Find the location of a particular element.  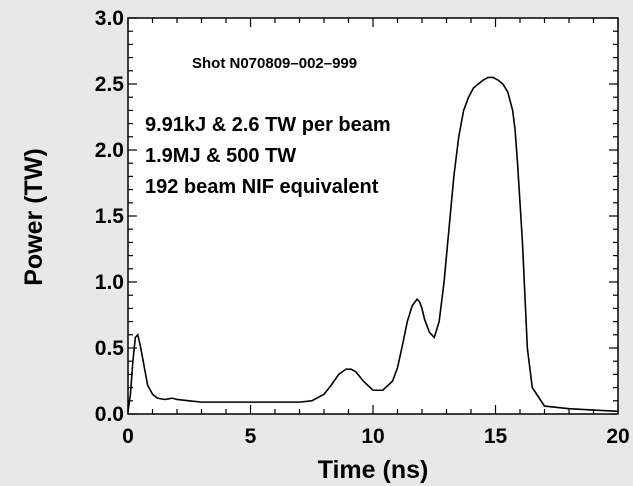

y-tick-label: 0.5 is located at coordinates (110, 348).